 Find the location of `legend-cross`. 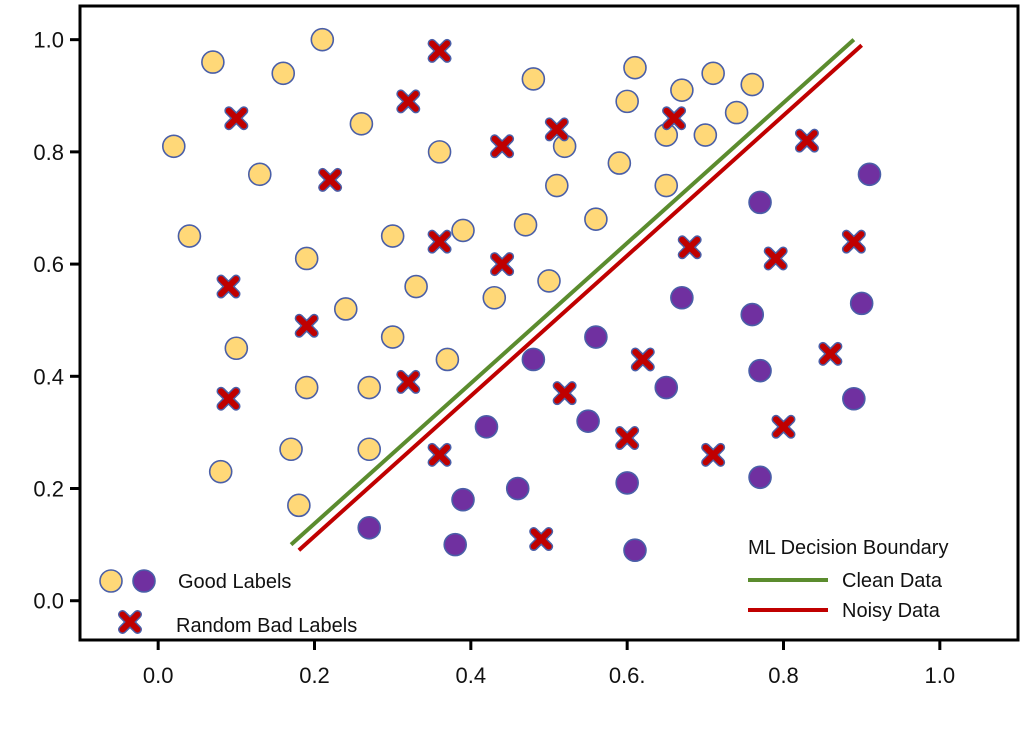

legend-cross is located at coordinates (130, 622).